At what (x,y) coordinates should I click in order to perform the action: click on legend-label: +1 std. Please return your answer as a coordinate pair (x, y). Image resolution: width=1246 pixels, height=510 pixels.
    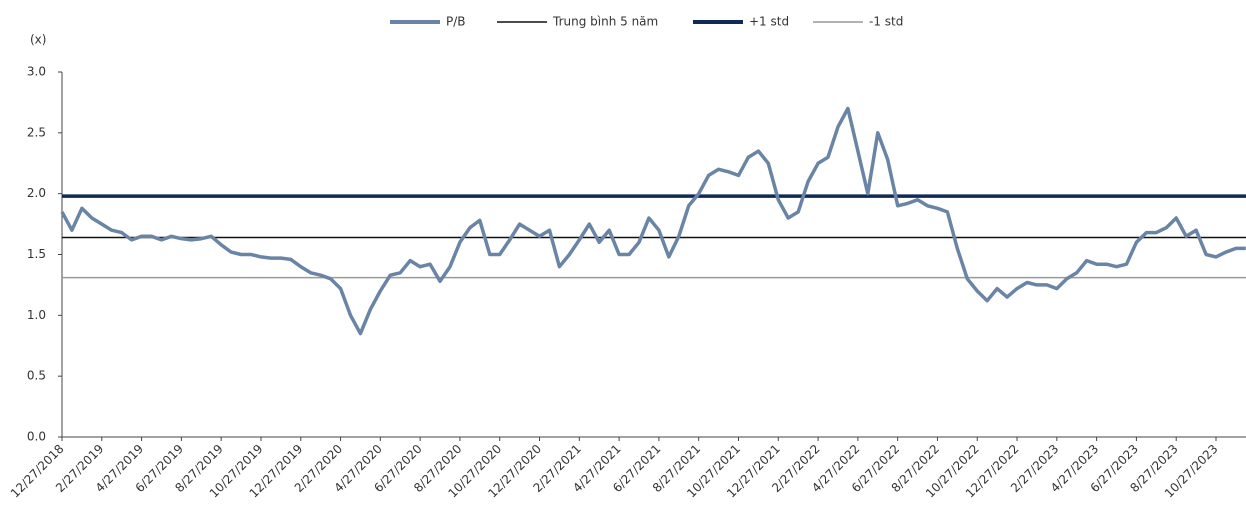
    Looking at the image, I should click on (769, 22).